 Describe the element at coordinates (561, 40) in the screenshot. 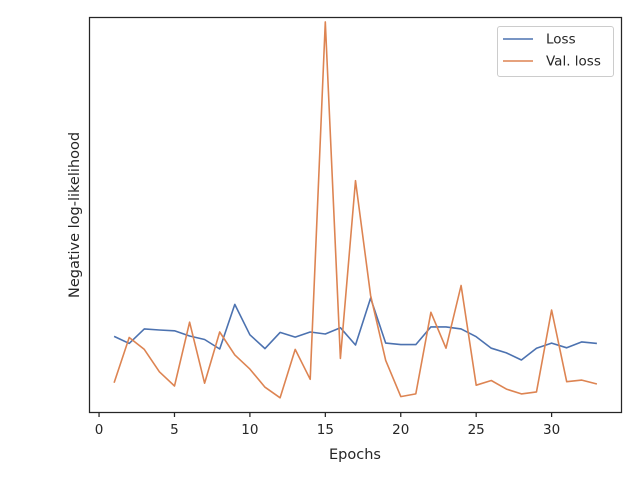

I see `legend-label-loss: Loss` at that location.